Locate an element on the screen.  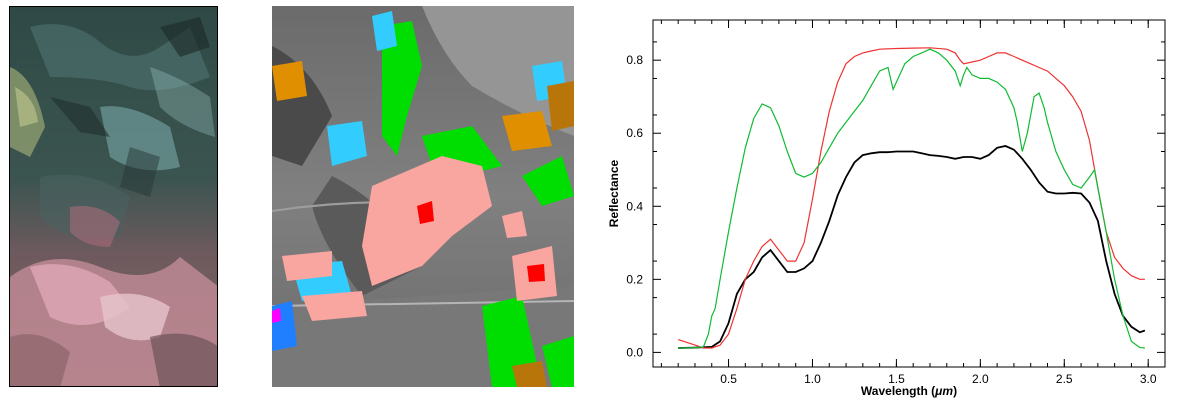
x-axis-label-prefix: Wavelength ( is located at coordinates (898, 391).